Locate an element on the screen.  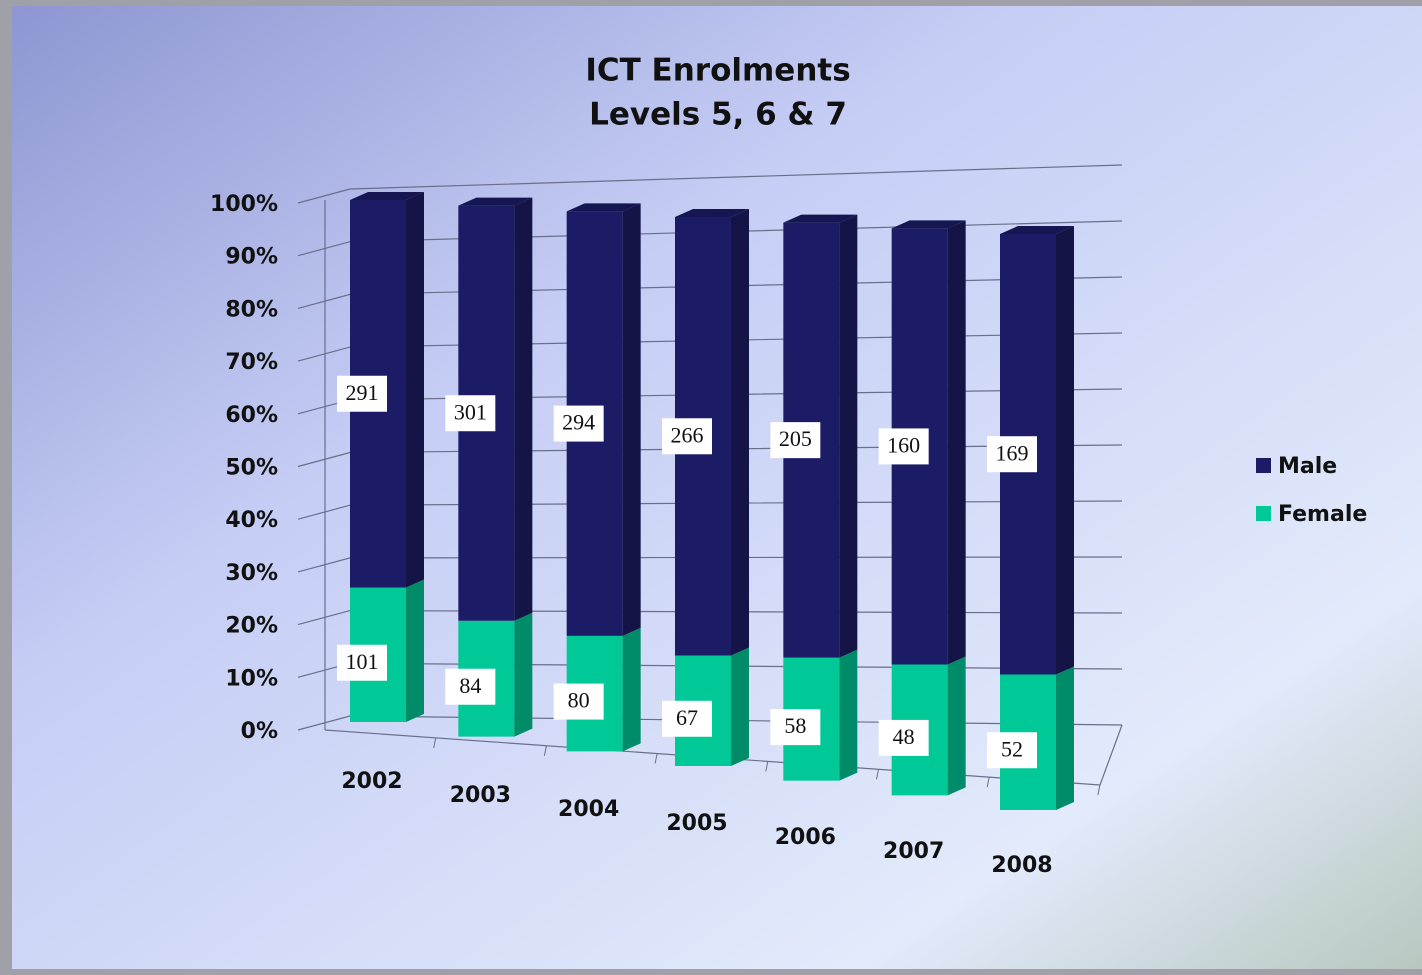
data-label: 80 is located at coordinates (579, 700).